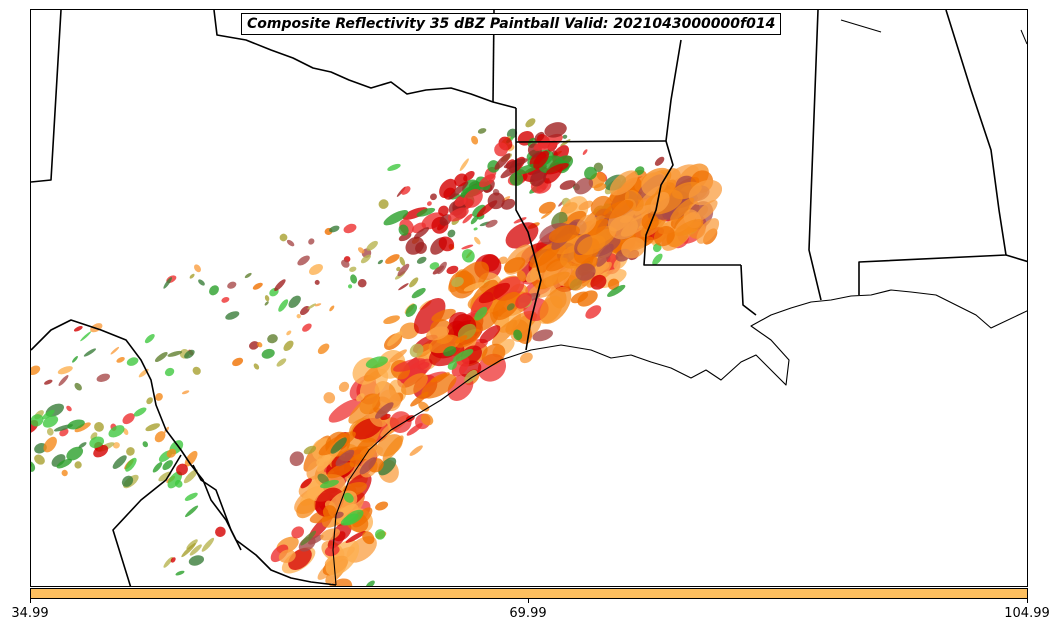 This screenshot has width=1062, height=633. I want to click on state-border-fl-ga, so click(1016, 258).